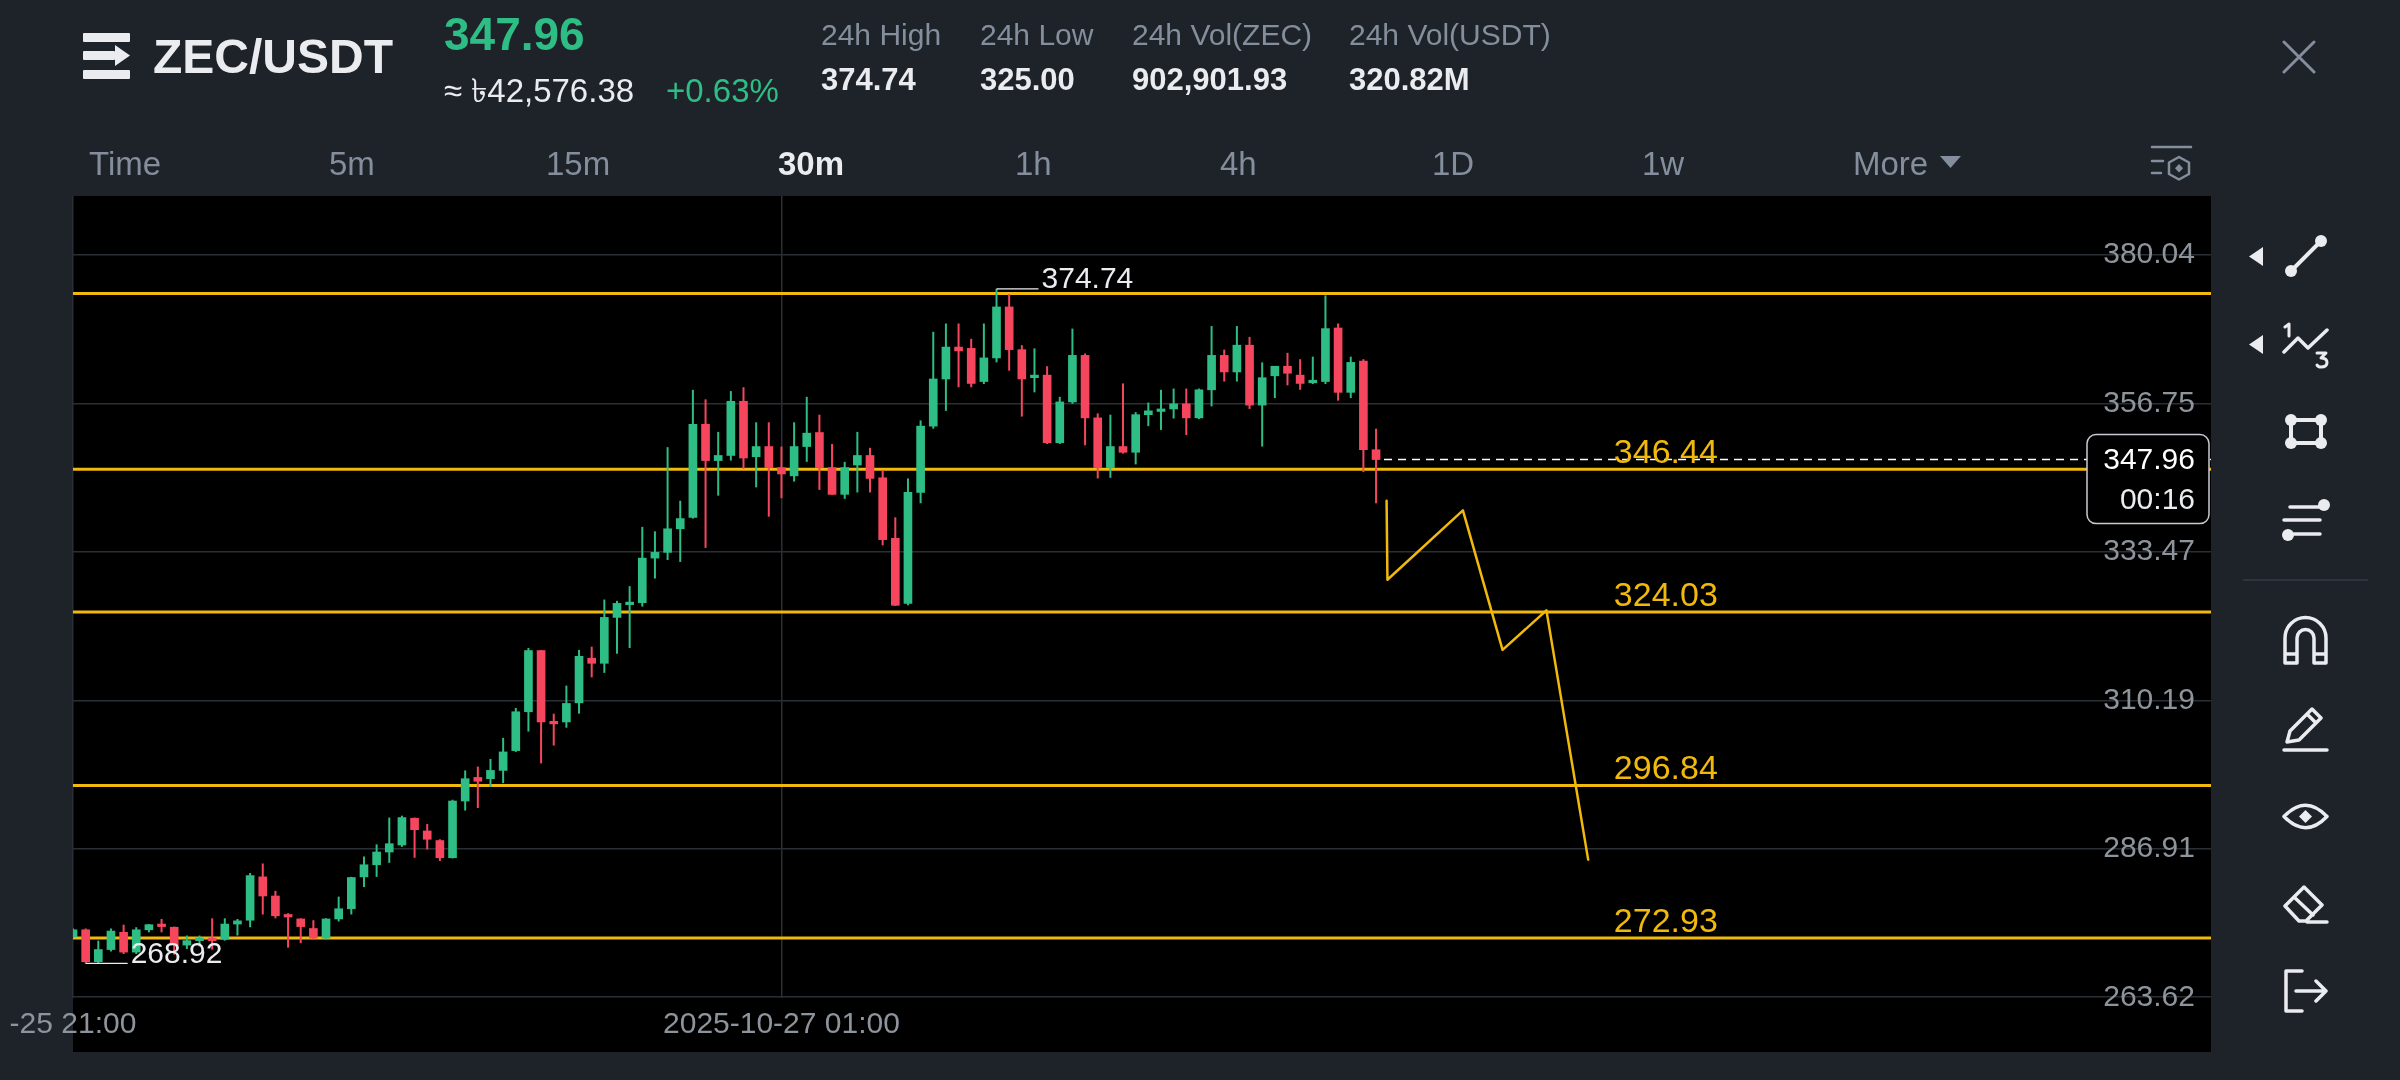 The width and height of the screenshot is (2400, 1080). Describe the element at coordinates (1891, 163) in the screenshot. I see `text: More` at that location.